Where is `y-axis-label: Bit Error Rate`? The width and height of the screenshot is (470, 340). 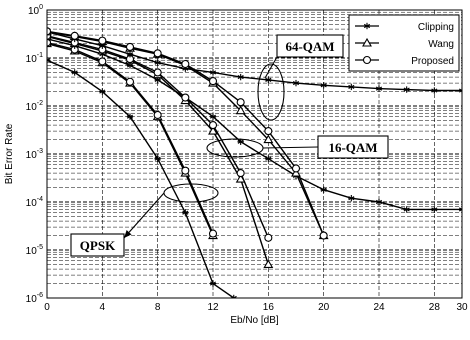 y-axis-label: Bit Error Rate is located at coordinates (9, 153).